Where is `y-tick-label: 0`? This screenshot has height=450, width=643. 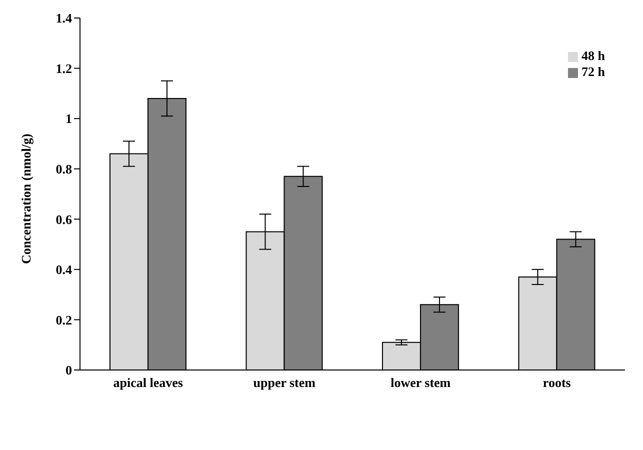
y-tick-label: 0 is located at coordinates (69, 370).